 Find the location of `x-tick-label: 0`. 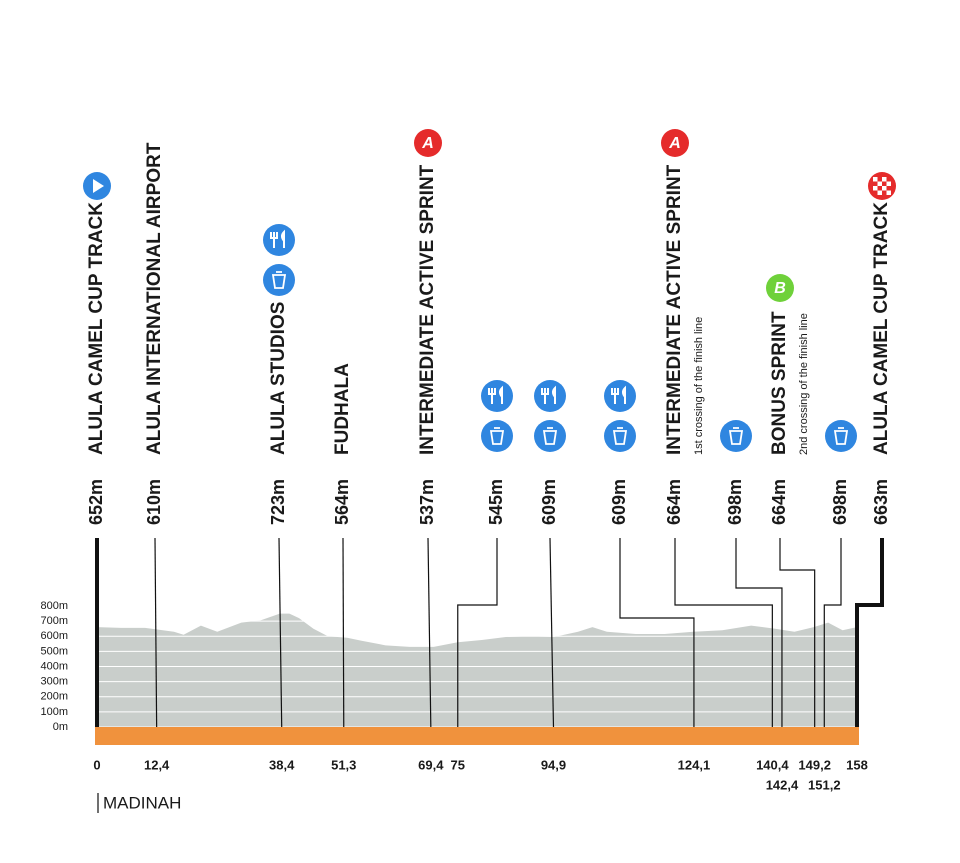

x-tick-label: 0 is located at coordinates (96, 764).